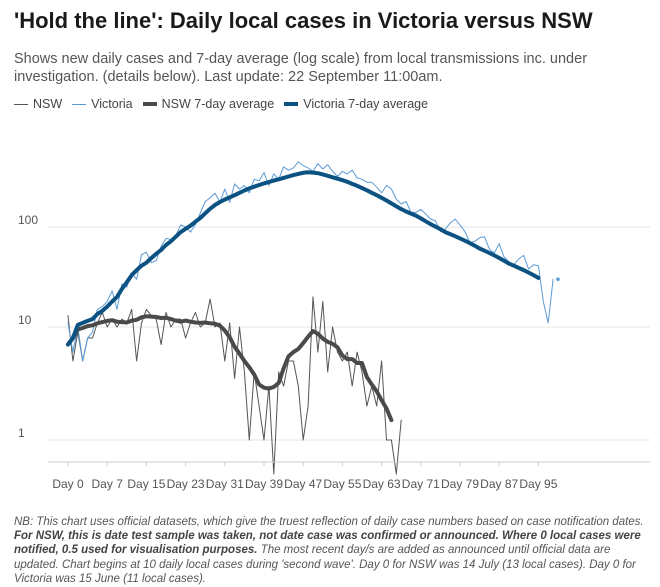  Describe the element at coordinates (366, 104) in the screenshot. I see `legend-label-victoria-avg: Victoria 7-day average` at that location.